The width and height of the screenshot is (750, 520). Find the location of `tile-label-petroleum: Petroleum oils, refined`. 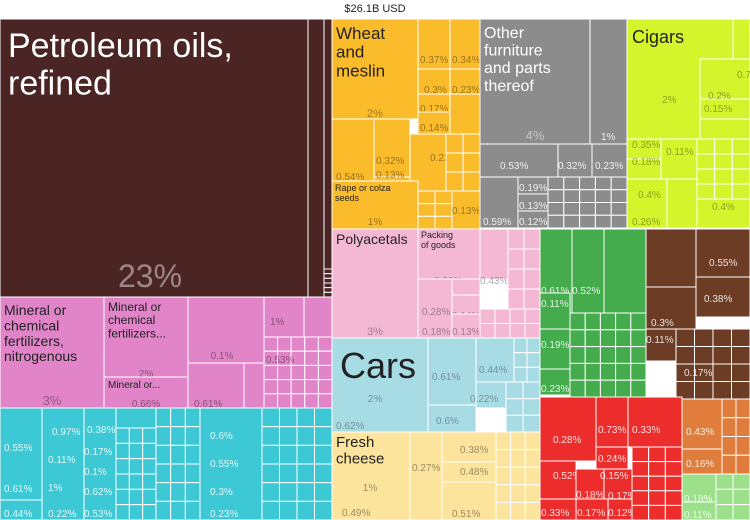

tile-label-petroleum: Petroleum oils, refined is located at coordinates (120, 64).